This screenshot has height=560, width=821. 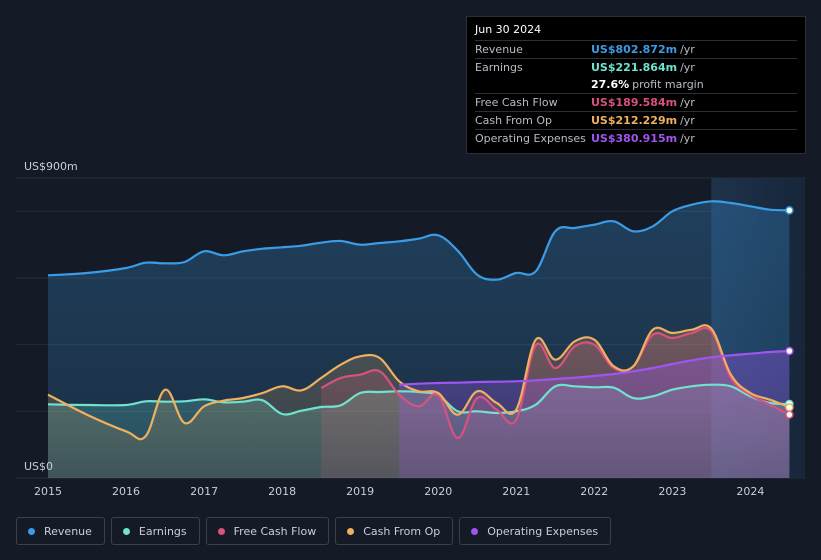 I want to click on tooltip-date: Jun 30 2024, so click(x=508, y=29).